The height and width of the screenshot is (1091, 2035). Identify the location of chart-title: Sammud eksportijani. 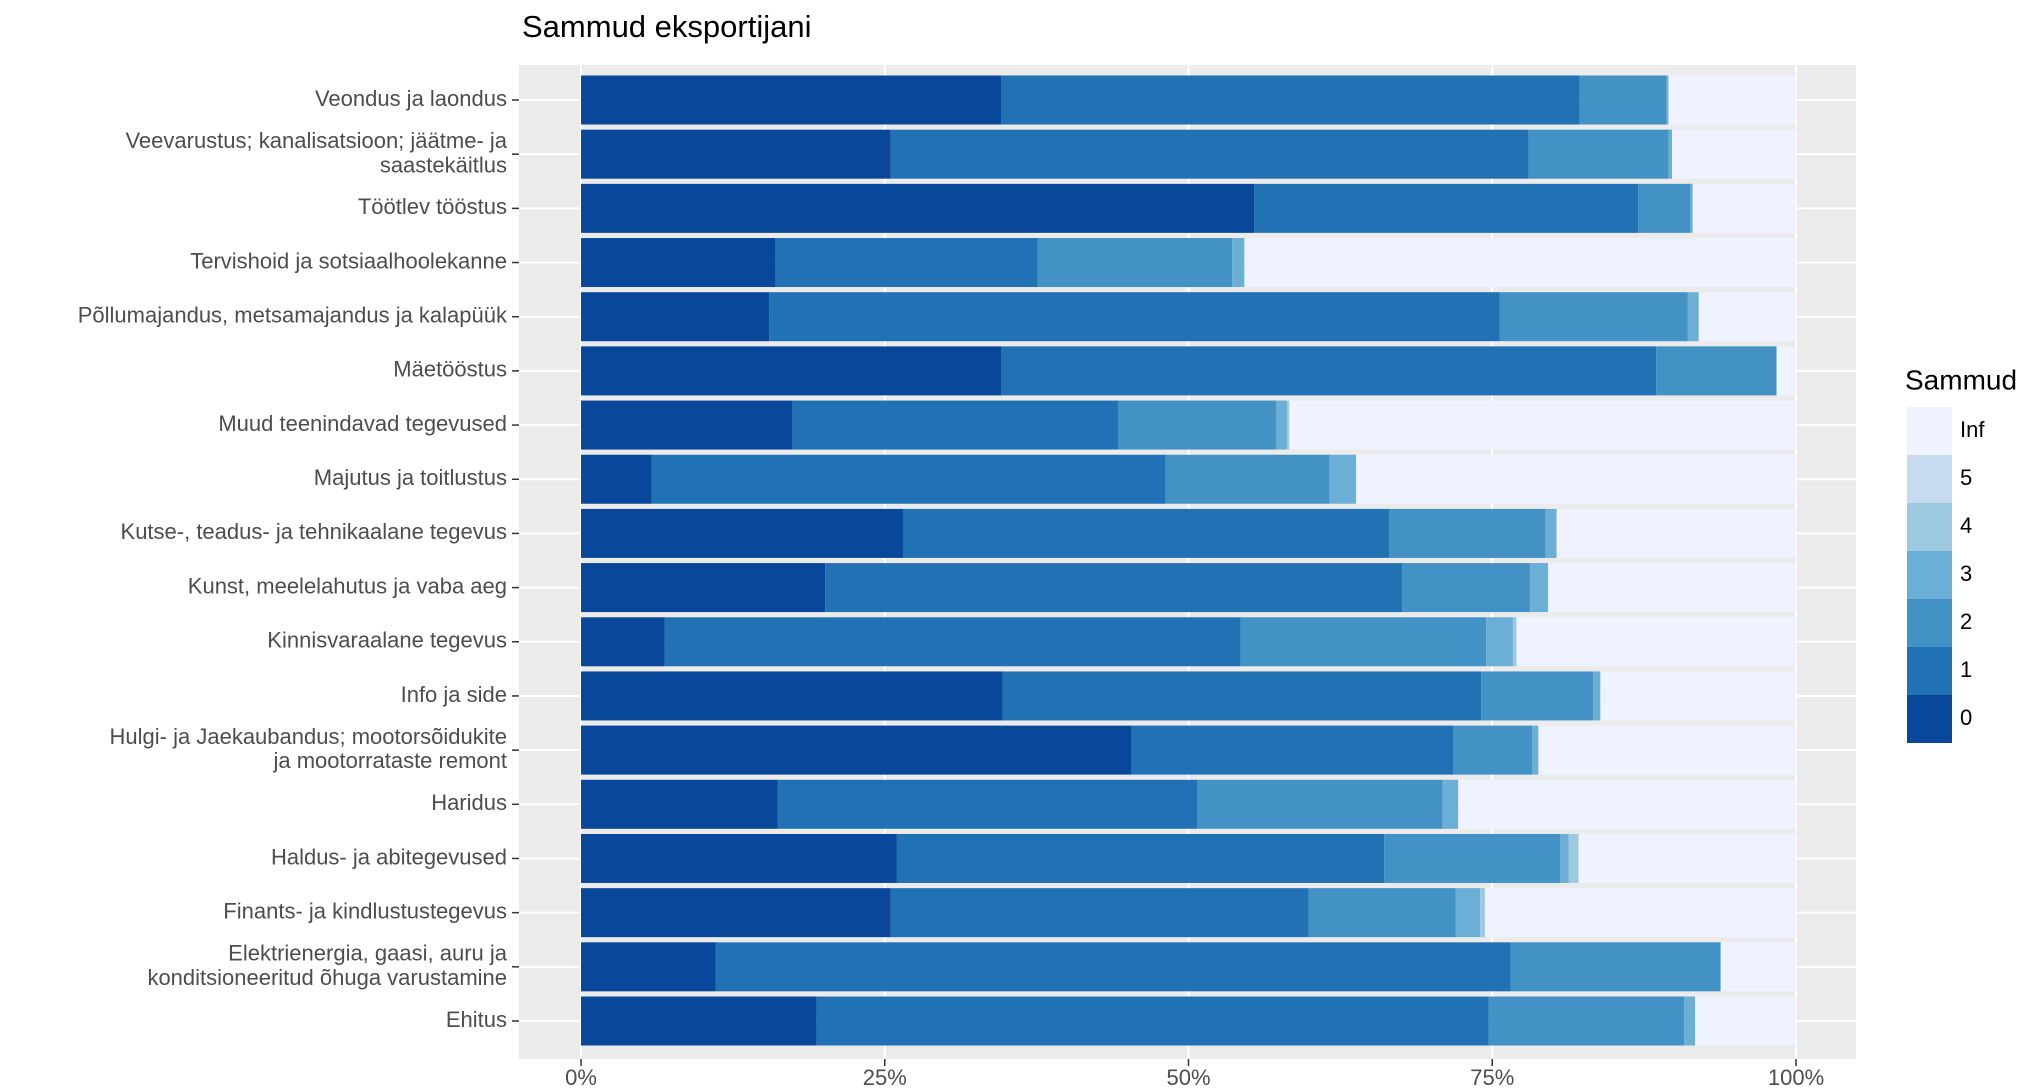
(666, 26).